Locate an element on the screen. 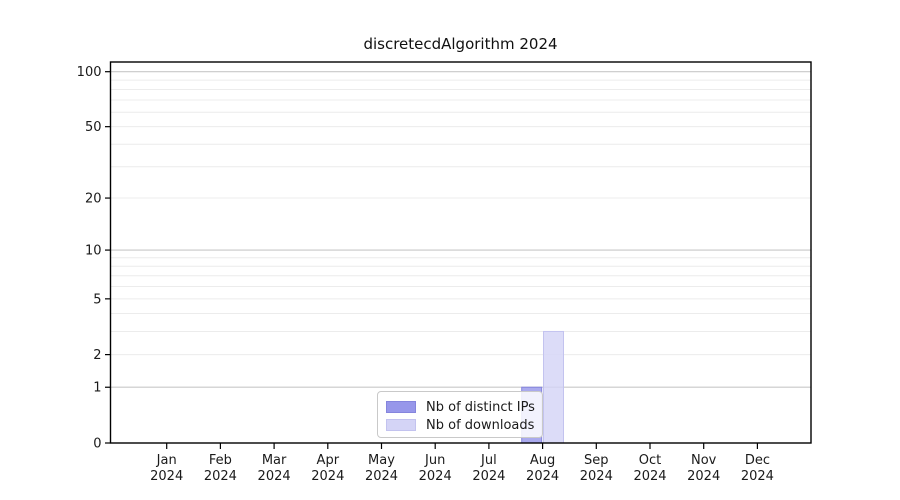 Image resolution: width=900 pixels, height=500 pixels. legend-item-downloads: Nb of downloads is located at coordinates (464, 425).